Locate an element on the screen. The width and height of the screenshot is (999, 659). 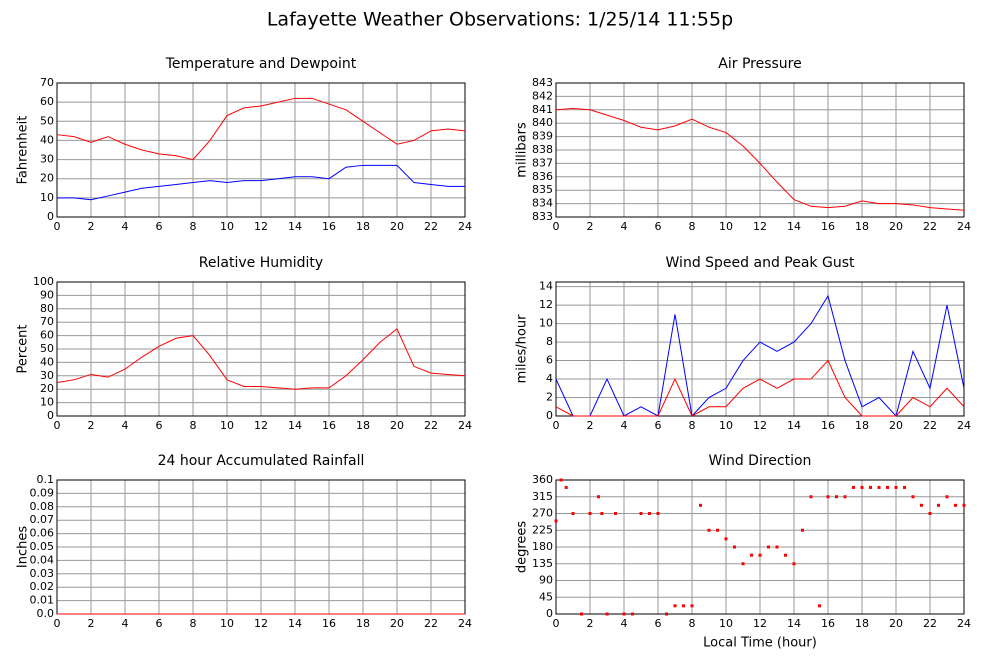
y-tick-label: 20 is located at coordinates (47, 178).